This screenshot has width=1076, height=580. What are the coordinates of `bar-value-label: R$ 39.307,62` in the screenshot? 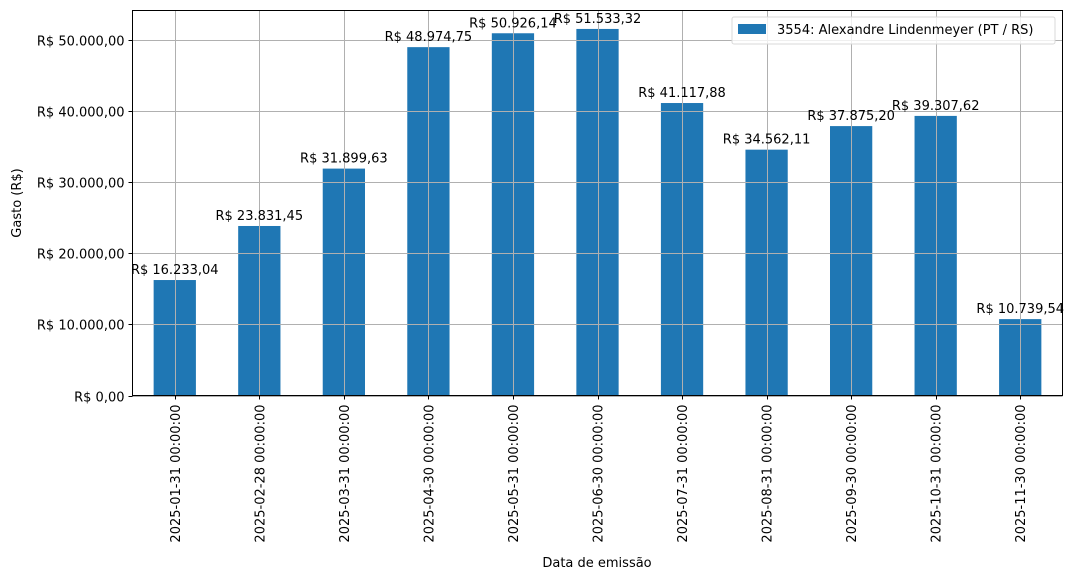 It's located at (936, 106).